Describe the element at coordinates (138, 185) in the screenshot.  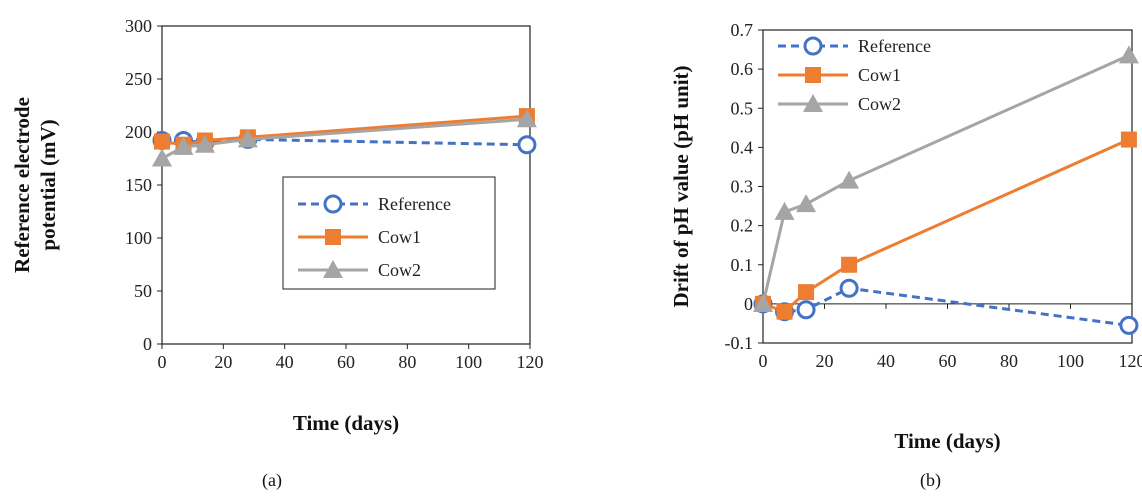
I see `y-tick-label: 150` at that location.